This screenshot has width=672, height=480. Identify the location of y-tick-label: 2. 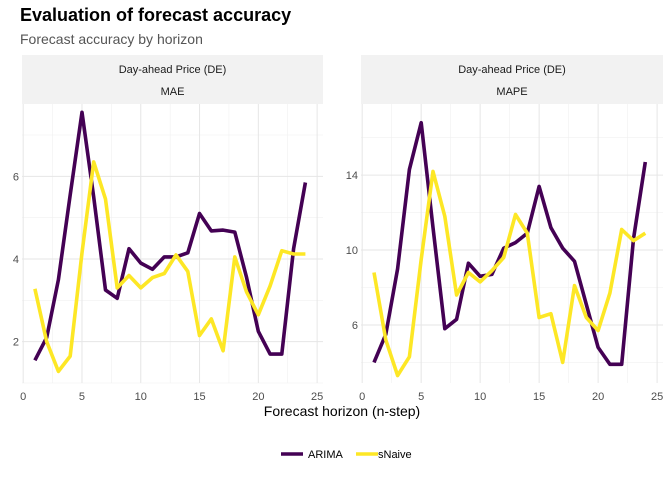
(16, 343).